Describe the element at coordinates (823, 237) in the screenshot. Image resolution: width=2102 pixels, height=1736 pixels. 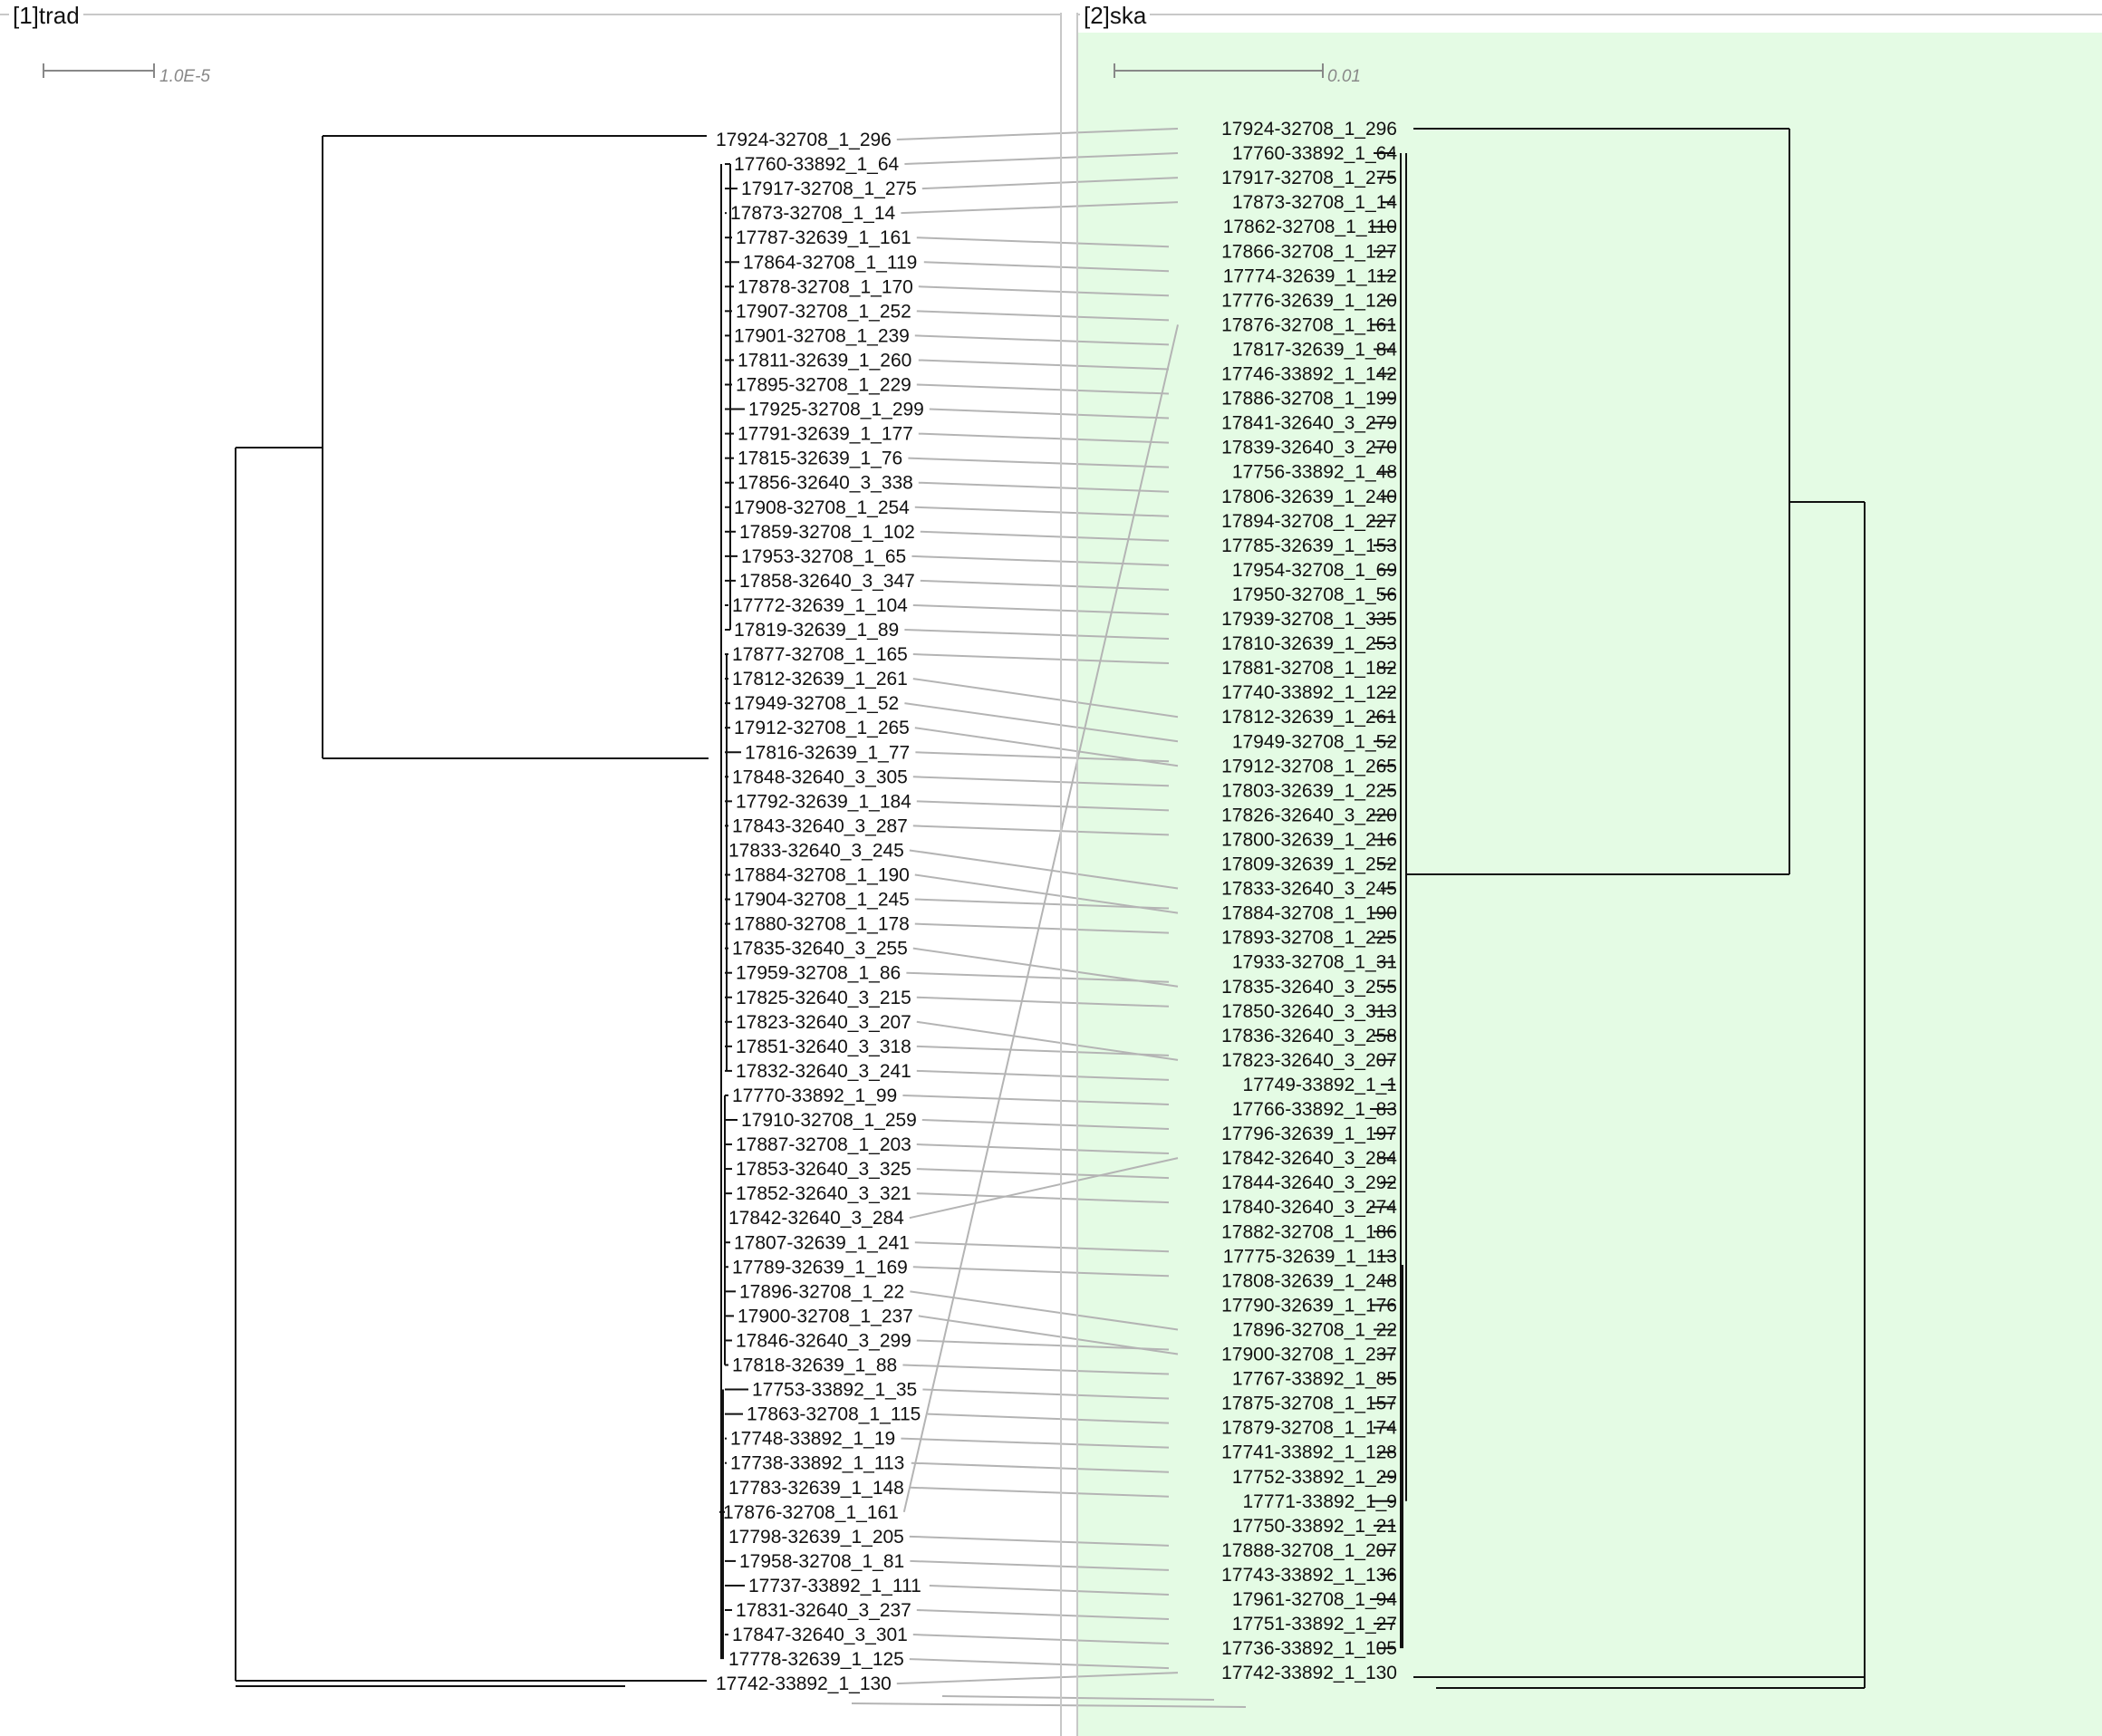
I see `trad-leaf-label: 17787-32639_1_161` at that location.